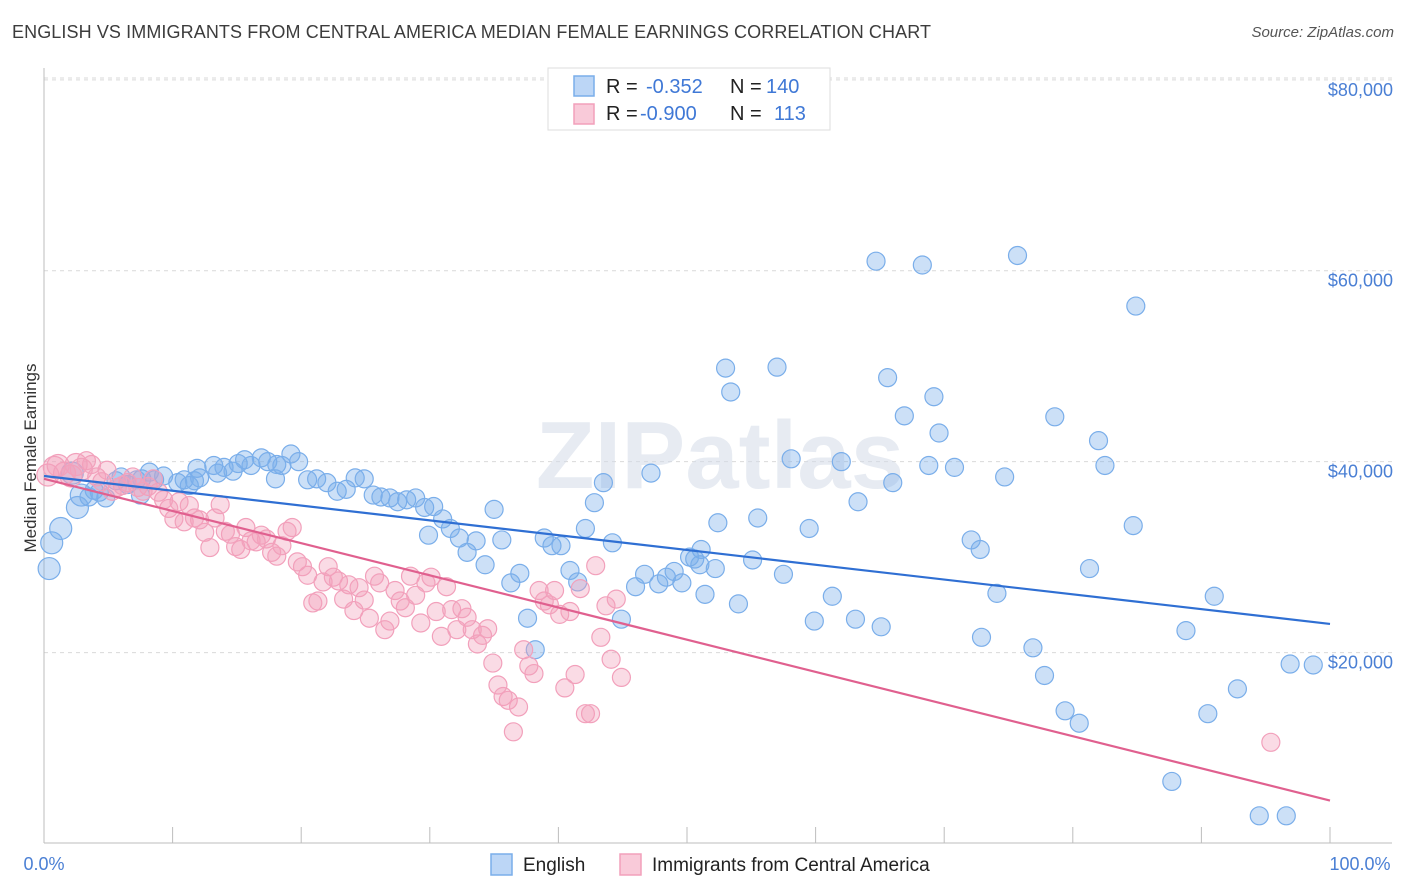  What do you see at coordinates (791, 865) in the screenshot?
I see `legend-immigrants-label: Immigrants from Central America` at bounding box center [791, 865].